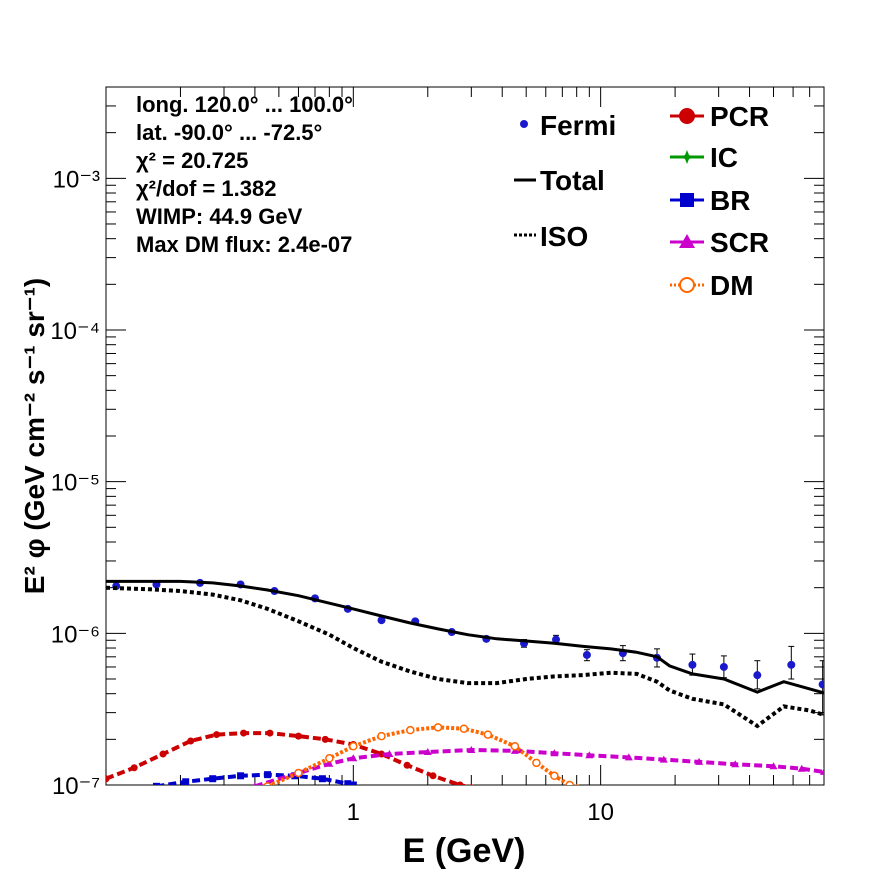  Describe the element at coordinates (739, 242) in the screenshot. I see `legend-scr-label: SCR` at that location.